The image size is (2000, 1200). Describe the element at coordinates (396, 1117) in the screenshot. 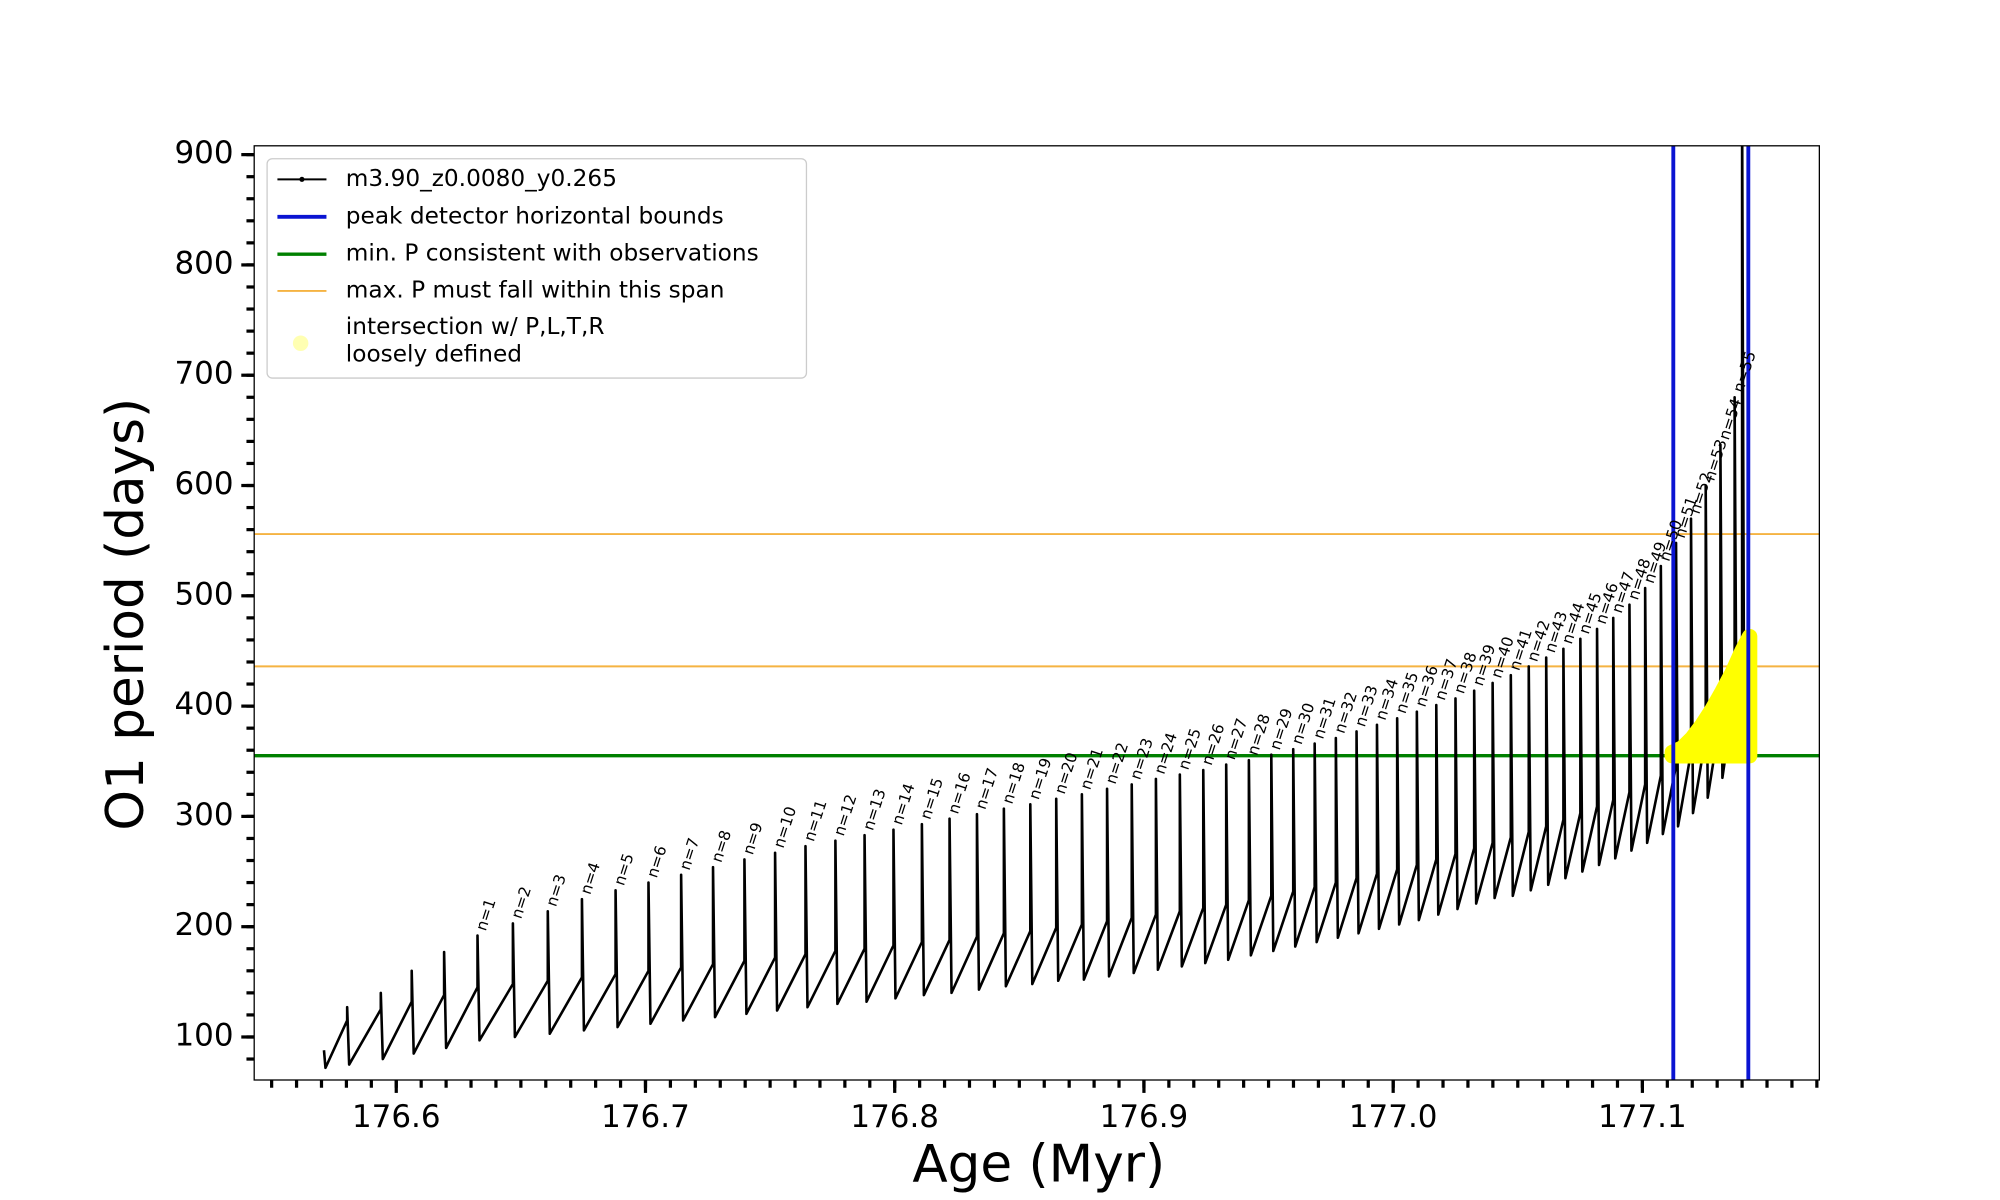

I see `x-tick-label: 176.6` at that location.